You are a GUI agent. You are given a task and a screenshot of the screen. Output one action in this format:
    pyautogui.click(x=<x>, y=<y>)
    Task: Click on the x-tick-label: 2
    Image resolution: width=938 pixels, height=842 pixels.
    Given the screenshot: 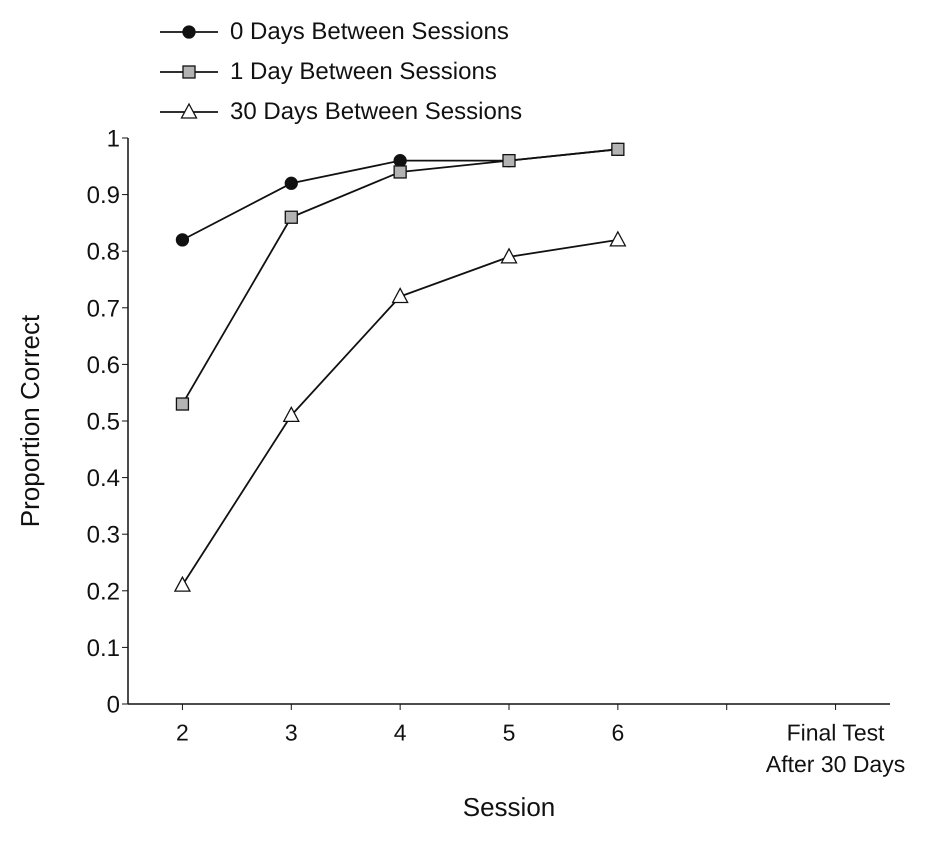 What is the action you would take?
    pyautogui.click(x=182, y=733)
    